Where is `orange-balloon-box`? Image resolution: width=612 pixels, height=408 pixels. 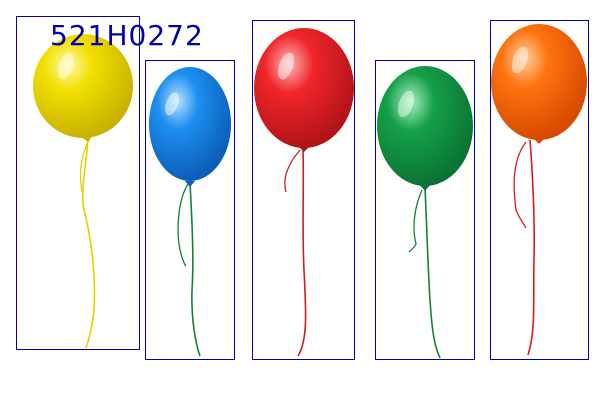
orange-balloon-box is located at coordinates (539, 190).